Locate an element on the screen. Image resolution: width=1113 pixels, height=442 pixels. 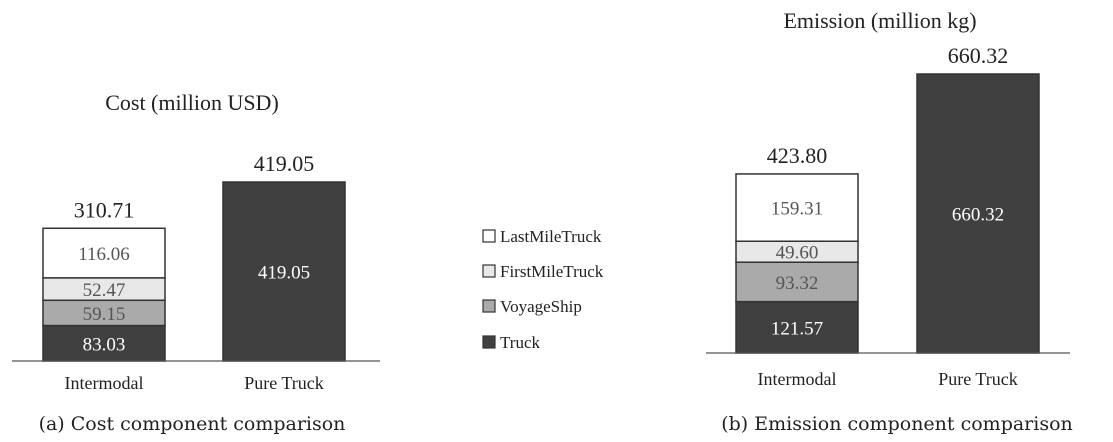
legend-item-firstmiletruck: FirstMileTruck is located at coordinates (543, 271).